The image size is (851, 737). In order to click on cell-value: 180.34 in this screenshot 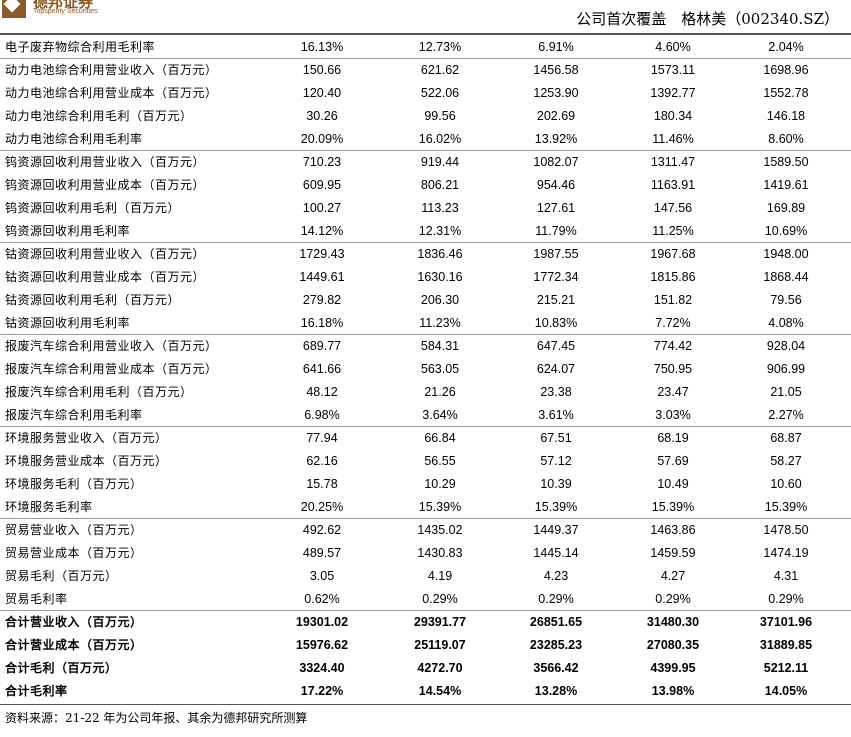, I will do `click(673, 116)`.